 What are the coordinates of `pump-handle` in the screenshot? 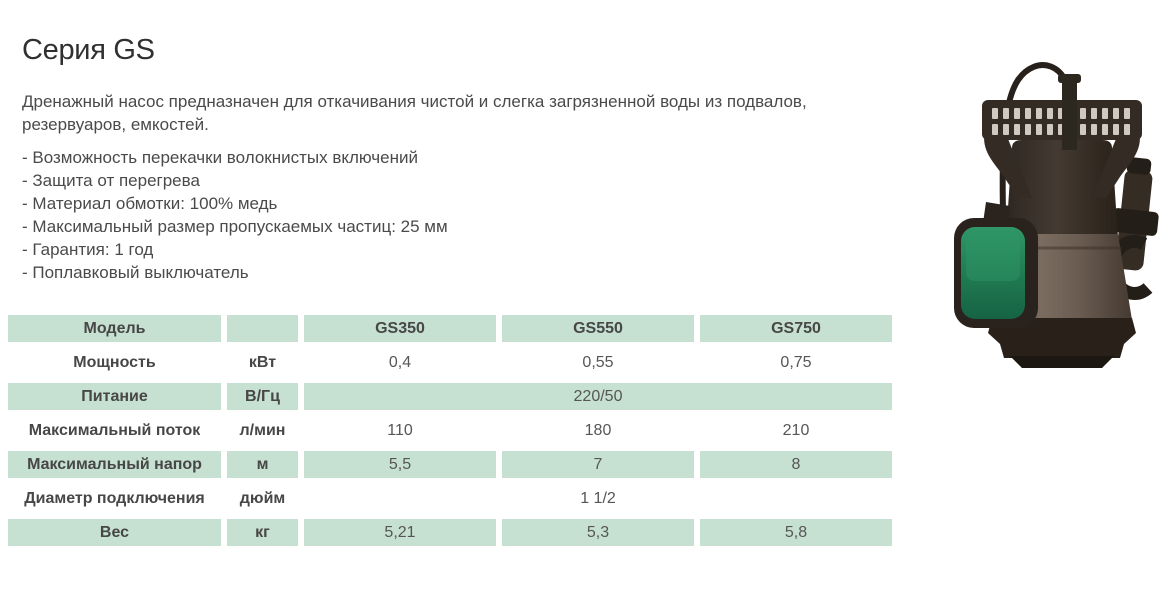 It's located at (1062, 136).